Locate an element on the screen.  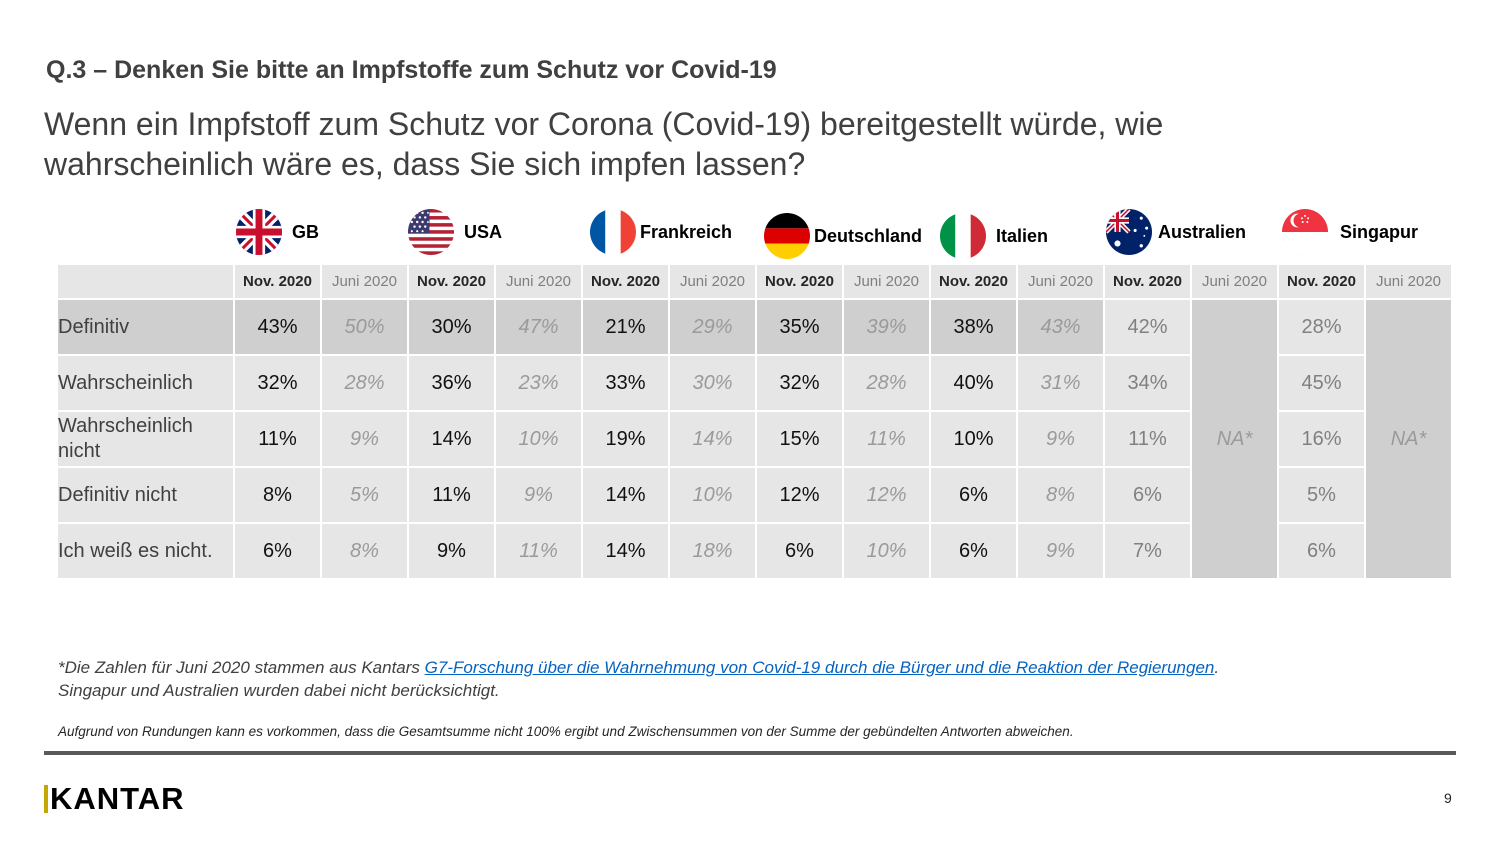
page-number: 9 is located at coordinates (1448, 798).